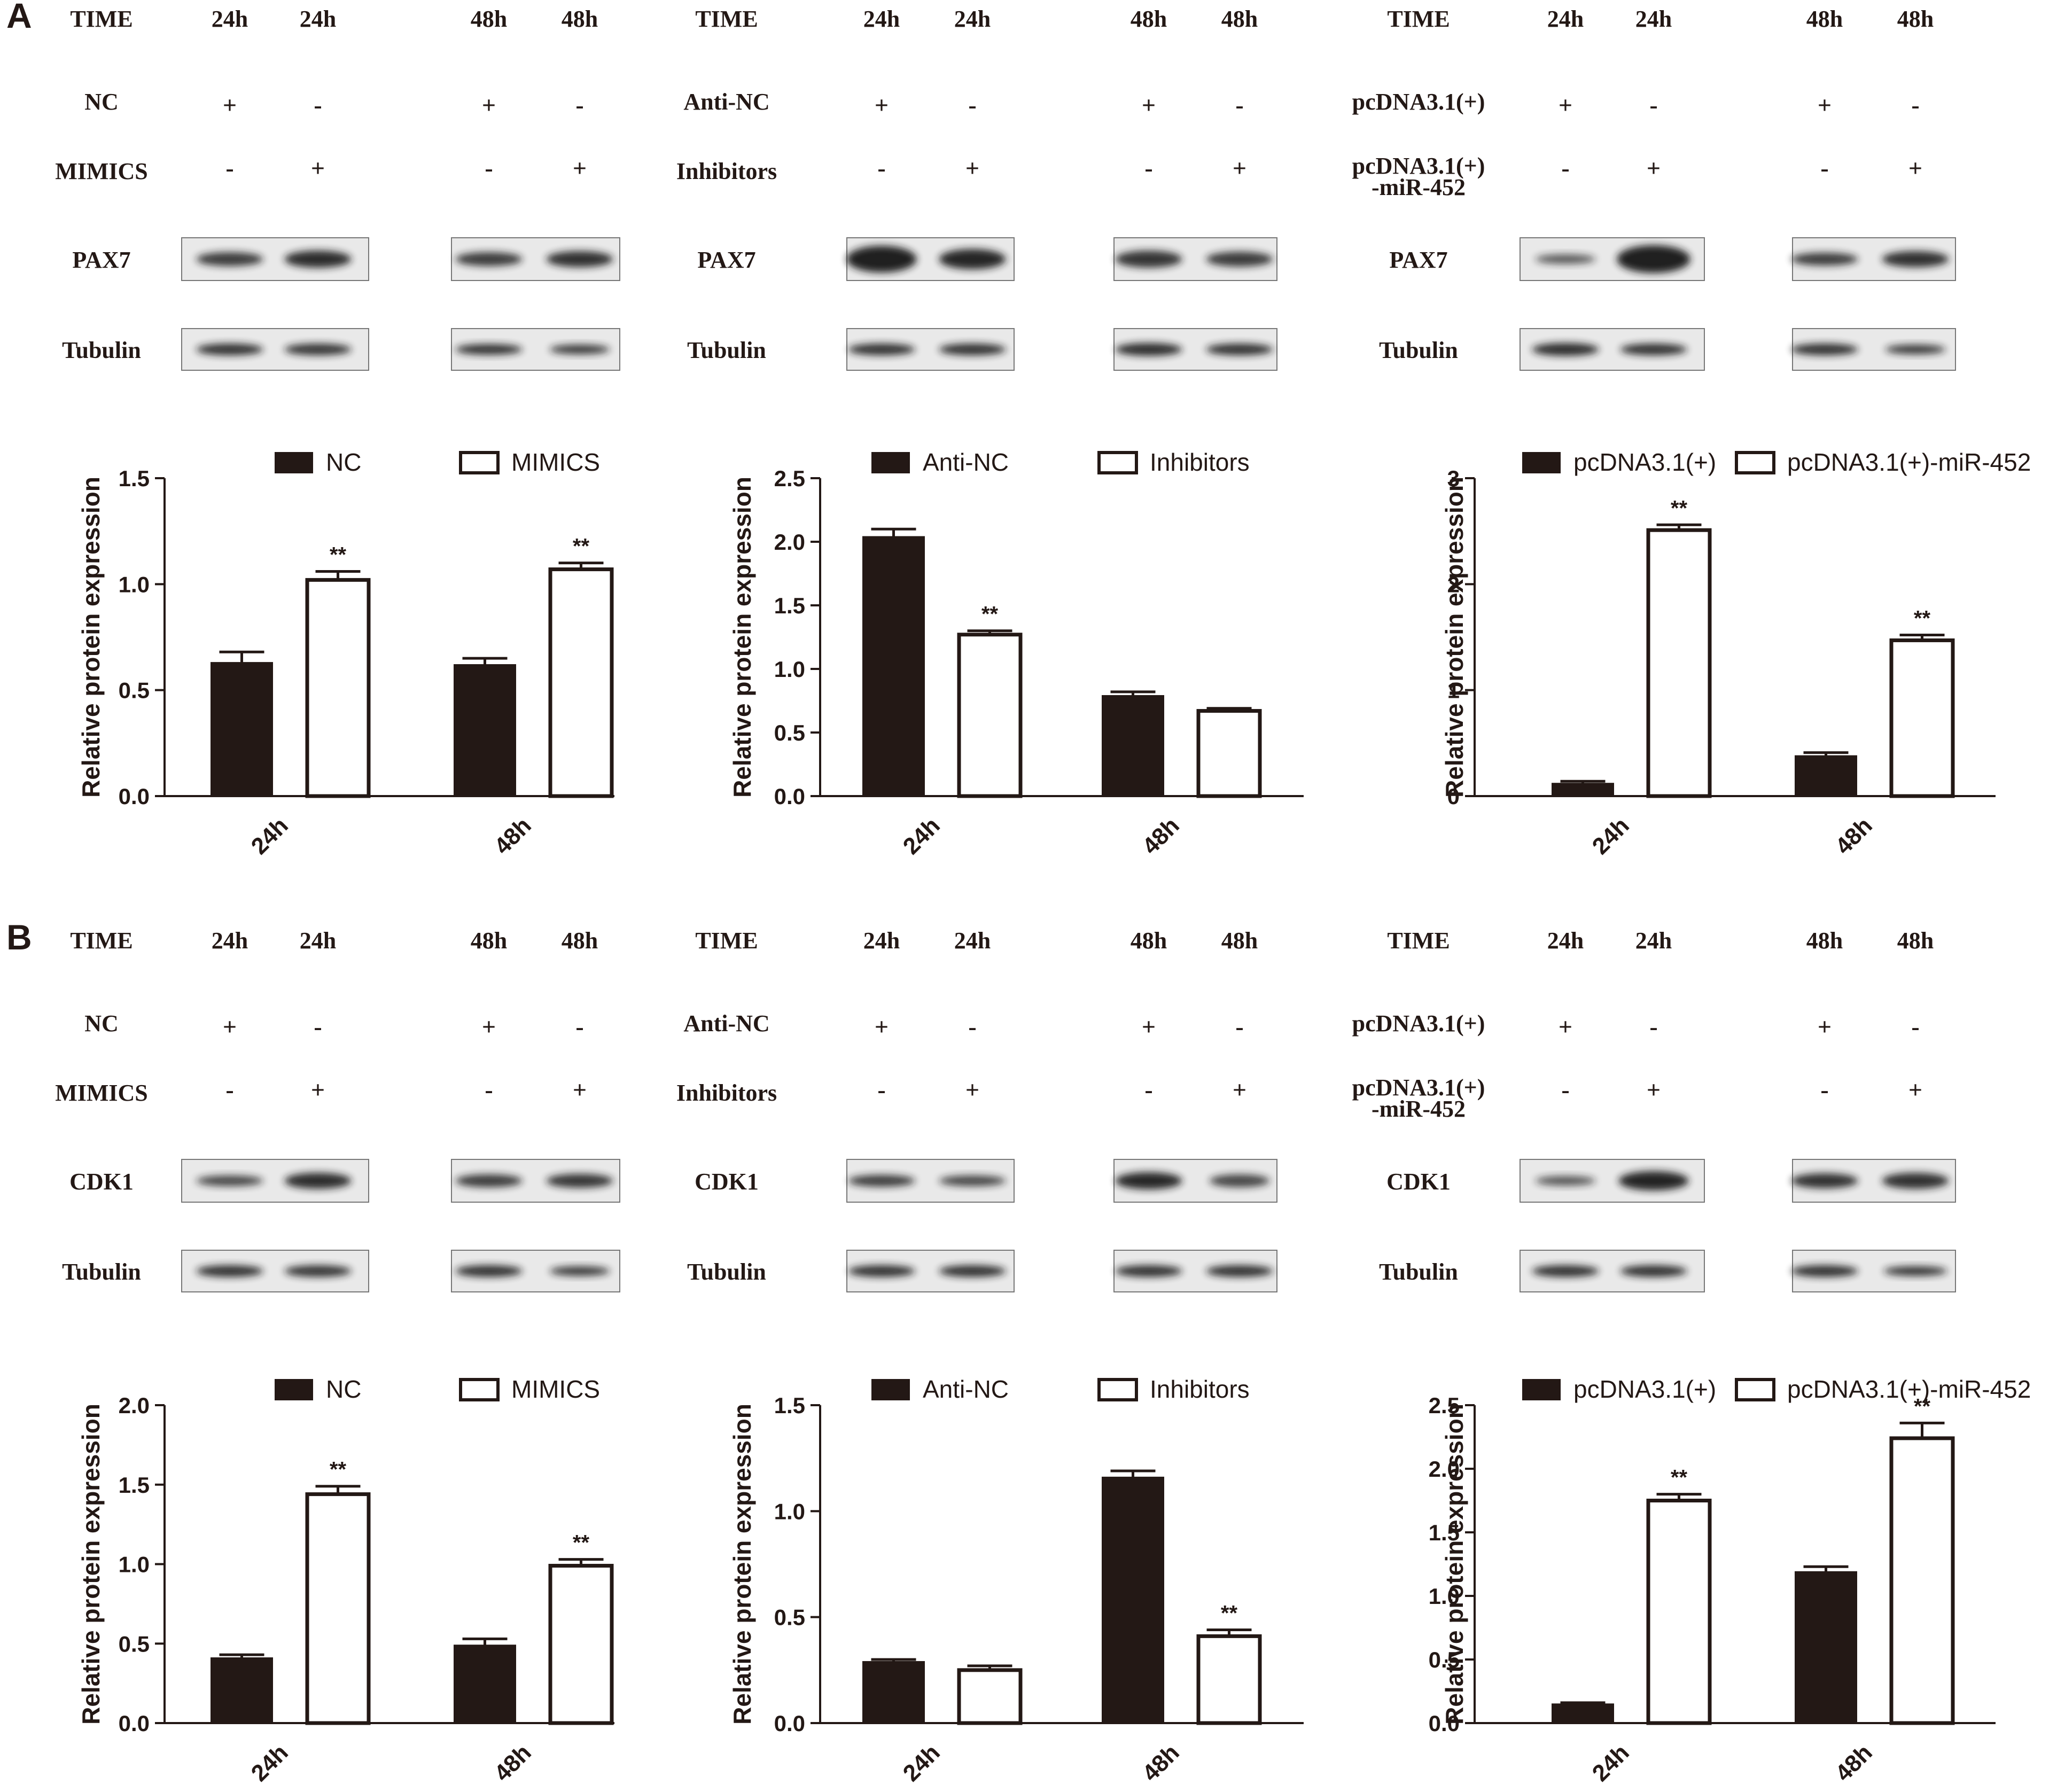  Describe the element at coordinates (789, 478) in the screenshot. I see `y-tick-label: 2.5` at that location.